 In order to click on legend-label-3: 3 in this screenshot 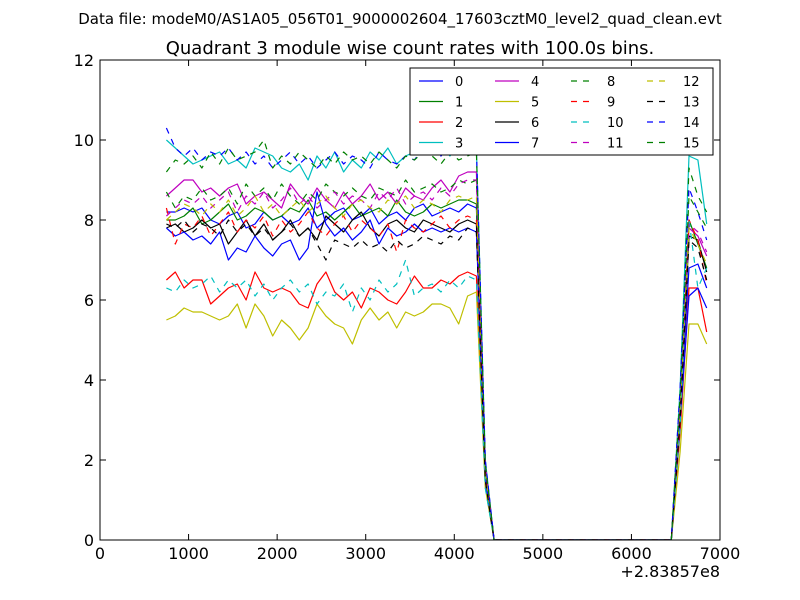, I will do `click(459, 144)`.